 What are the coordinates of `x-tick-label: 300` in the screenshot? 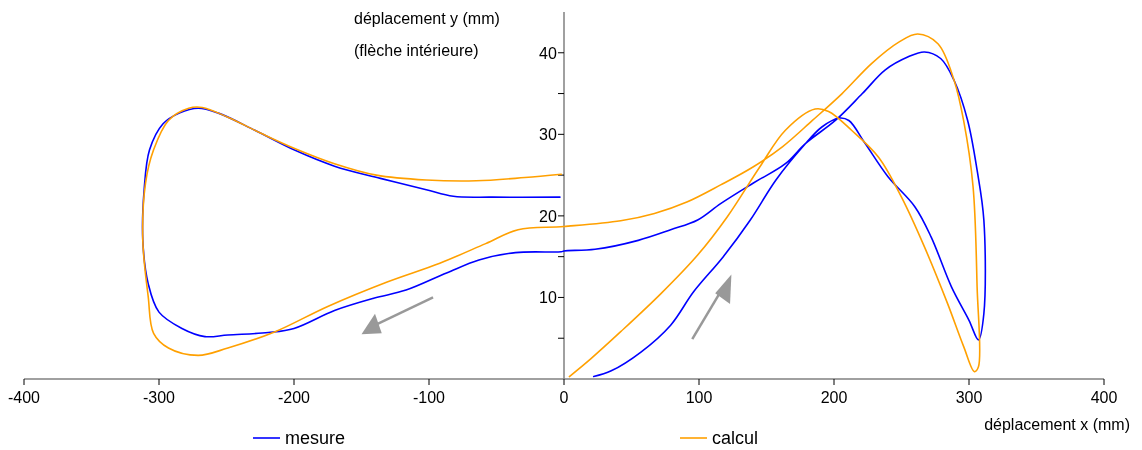 It's located at (969, 397).